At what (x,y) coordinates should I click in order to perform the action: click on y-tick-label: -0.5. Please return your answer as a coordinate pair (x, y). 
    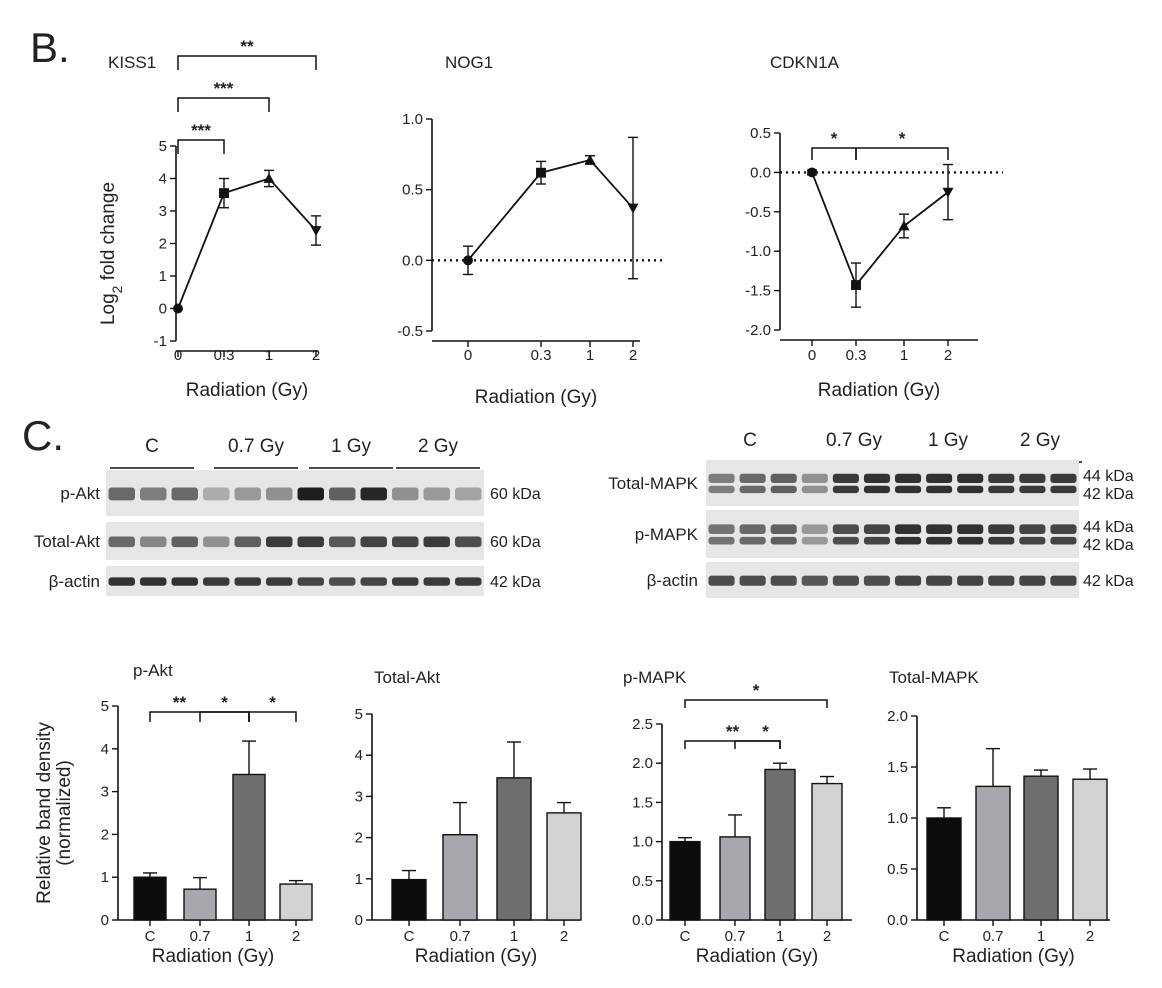
    Looking at the image, I should click on (758, 212).